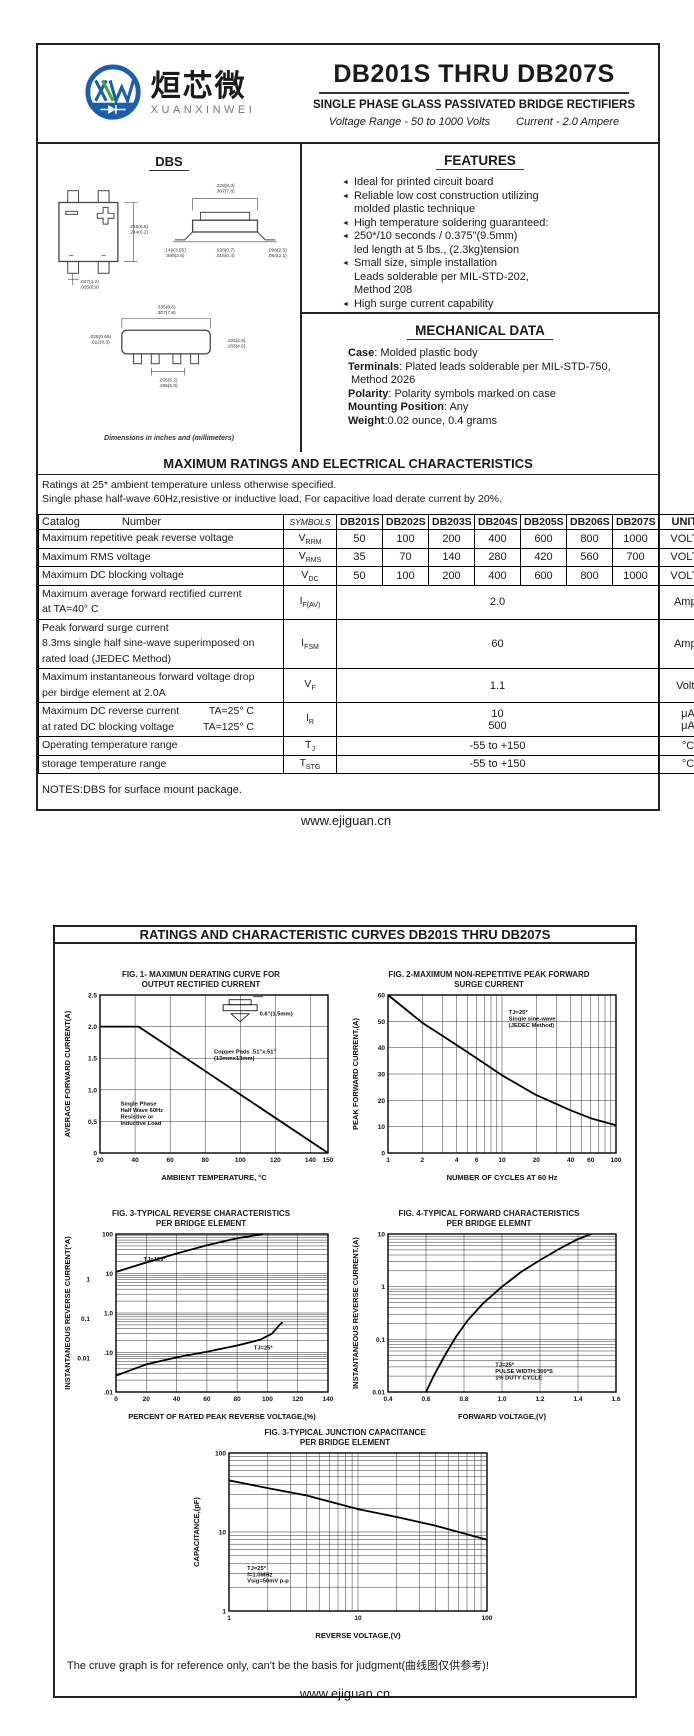 Image resolution: width=694 pixels, height=1736 pixels. What do you see at coordinates (589, 539) in the screenshot?
I see `value-cell: 800` at bounding box center [589, 539].